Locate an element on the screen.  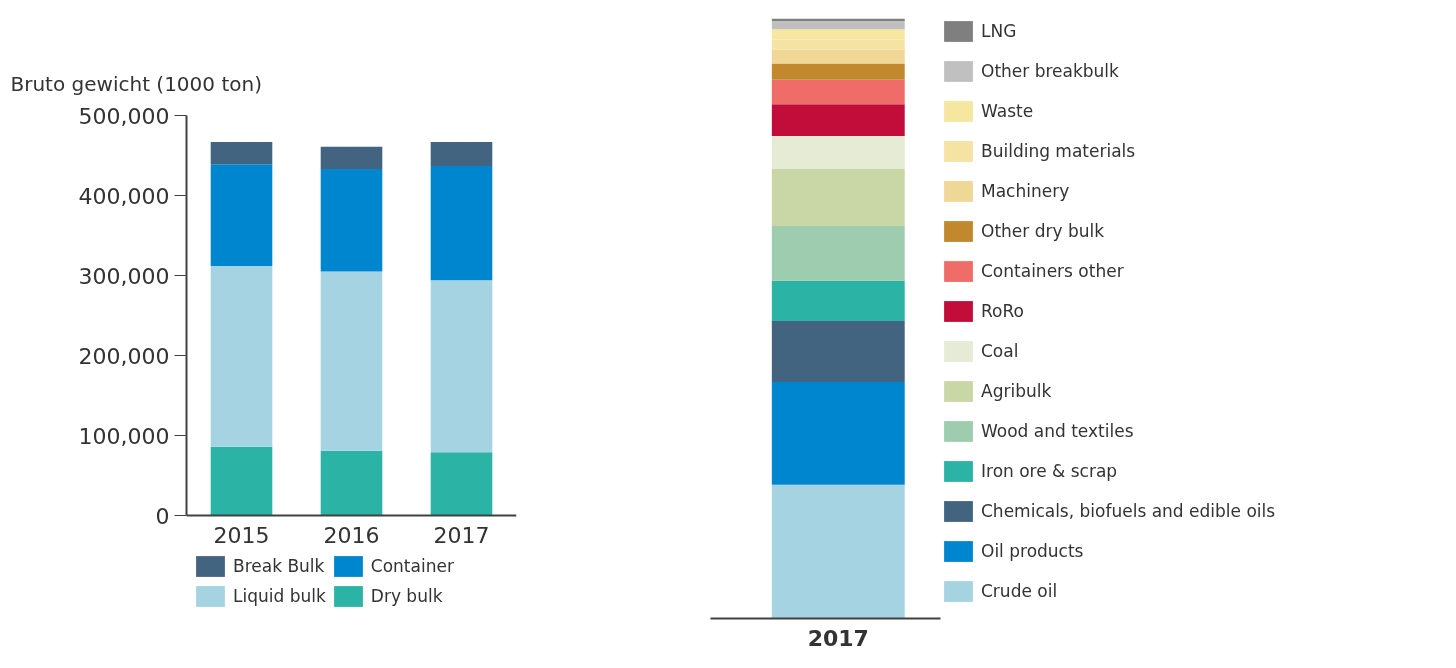
y-tick-label: 200,000 is located at coordinates (124, 356).